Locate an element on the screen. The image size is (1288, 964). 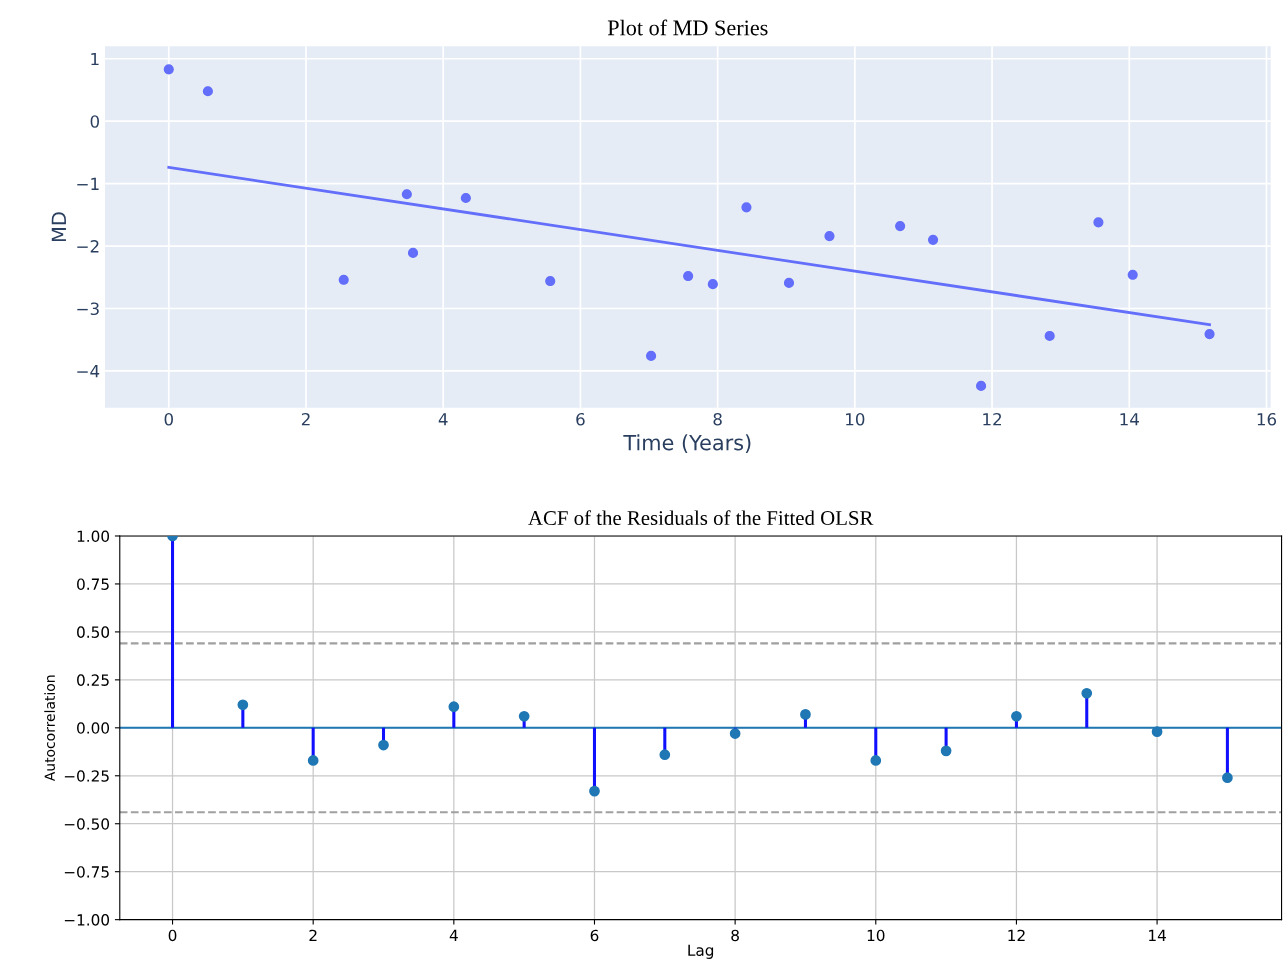
y-tick-label: 0 is located at coordinates (94, 121).